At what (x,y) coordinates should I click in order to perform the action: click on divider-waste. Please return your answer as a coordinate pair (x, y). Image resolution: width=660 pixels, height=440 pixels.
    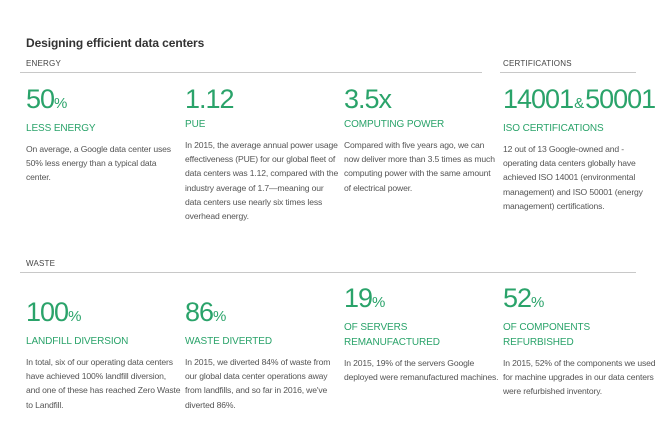
    Looking at the image, I should click on (328, 272).